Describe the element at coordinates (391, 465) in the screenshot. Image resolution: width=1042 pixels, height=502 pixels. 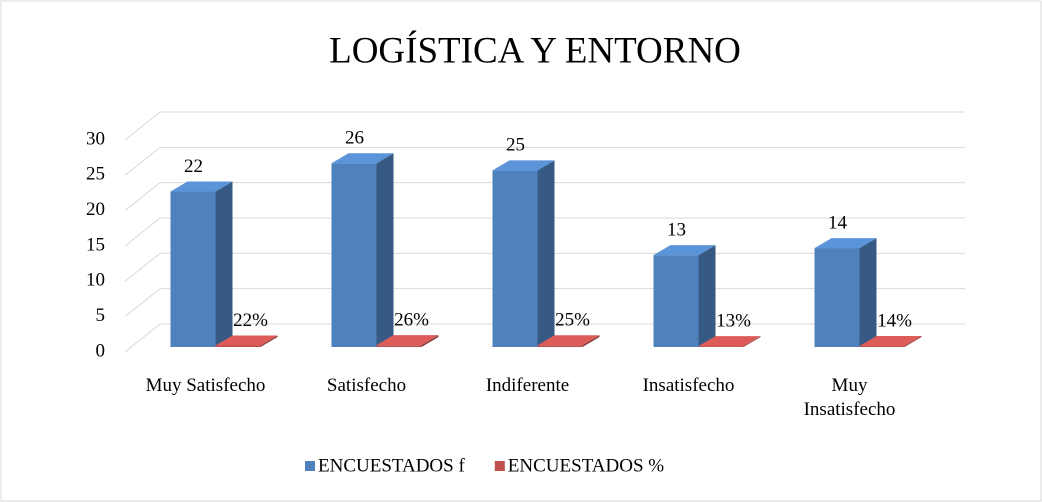
I see `legend-label: ENCUESTADOS f` at that location.